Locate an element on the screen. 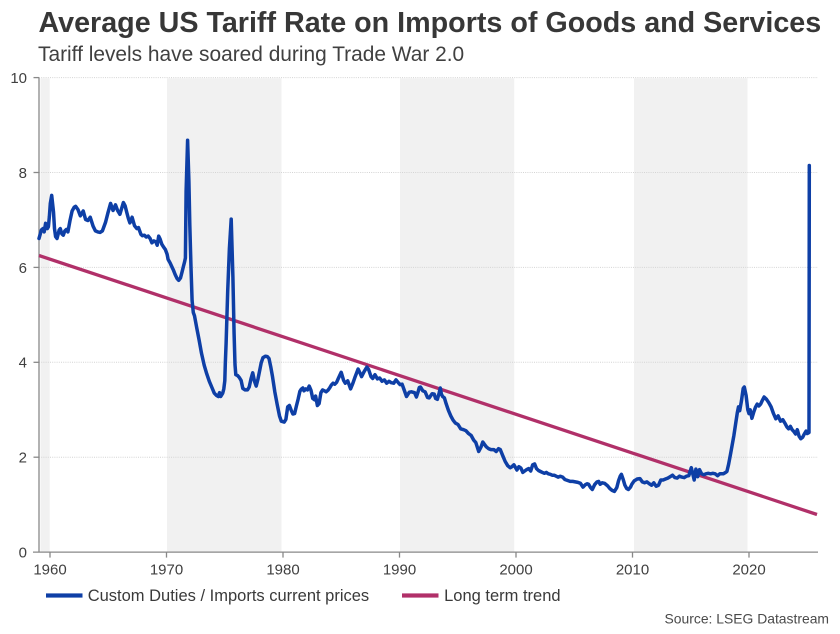 The height and width of the screenshot is (634, 840). svg-text:Custom Duties / Imports curren: Custom Duties / Imports current prices is located at coordinates (229, 596).